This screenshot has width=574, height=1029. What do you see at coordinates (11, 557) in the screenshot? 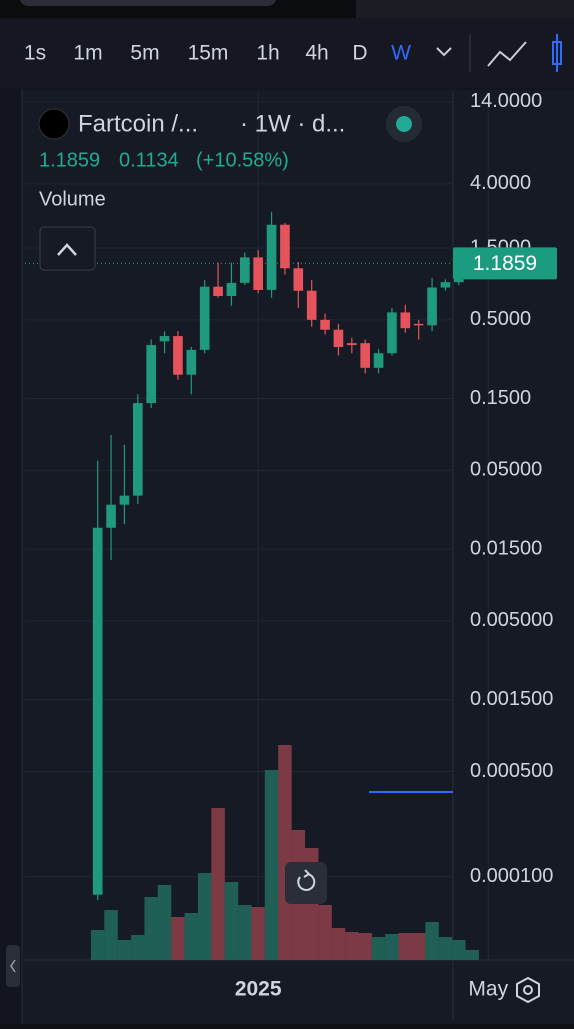
I see `left-rail` at bounding box center [11, 557].